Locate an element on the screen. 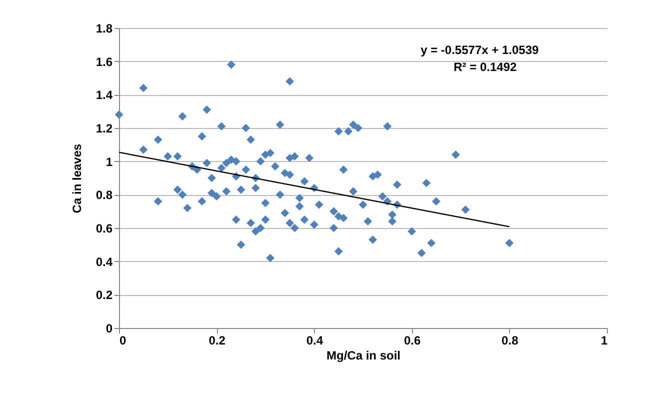  annotation: y = -0.5577x + 1.0539 is located at coordinates (479, 50).